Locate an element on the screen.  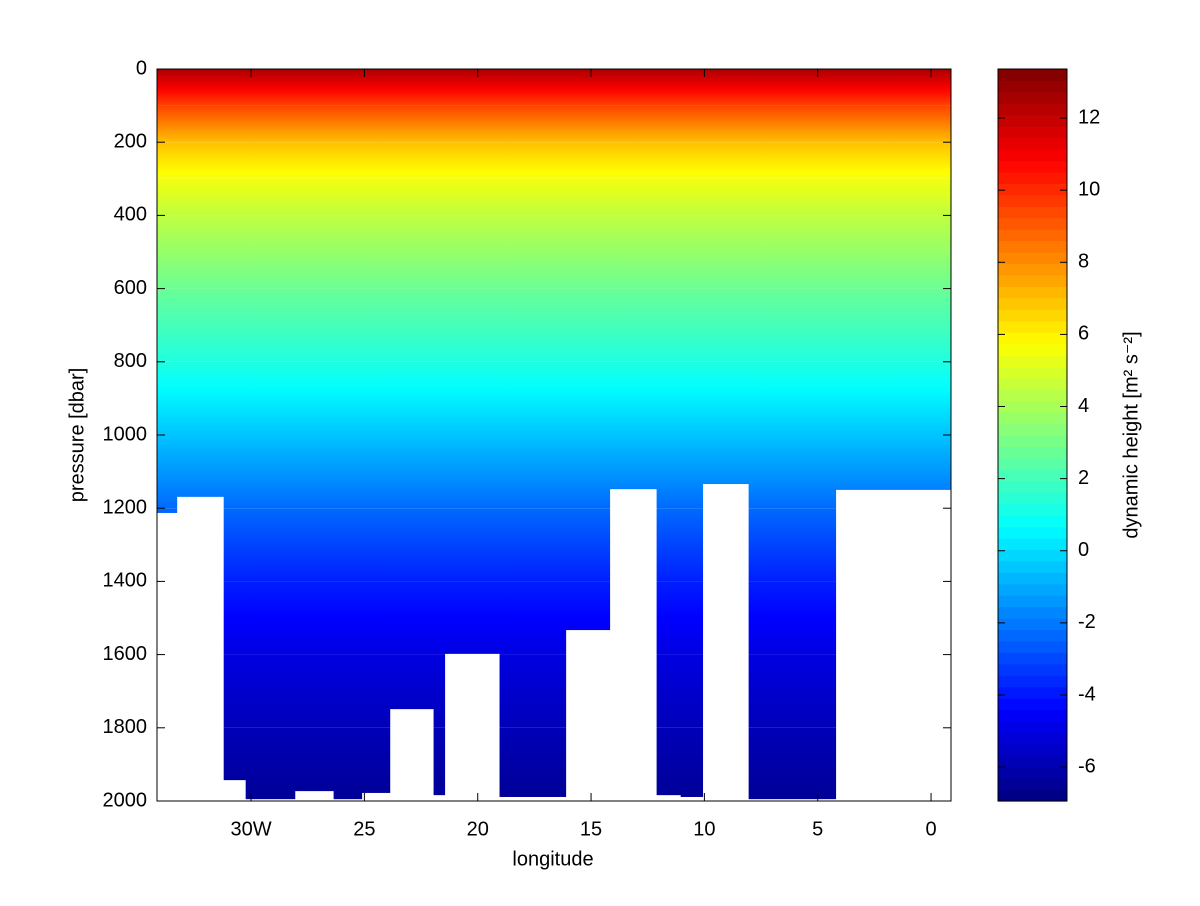
y-tick-label: 1800 is located at coordinates (125, 727).